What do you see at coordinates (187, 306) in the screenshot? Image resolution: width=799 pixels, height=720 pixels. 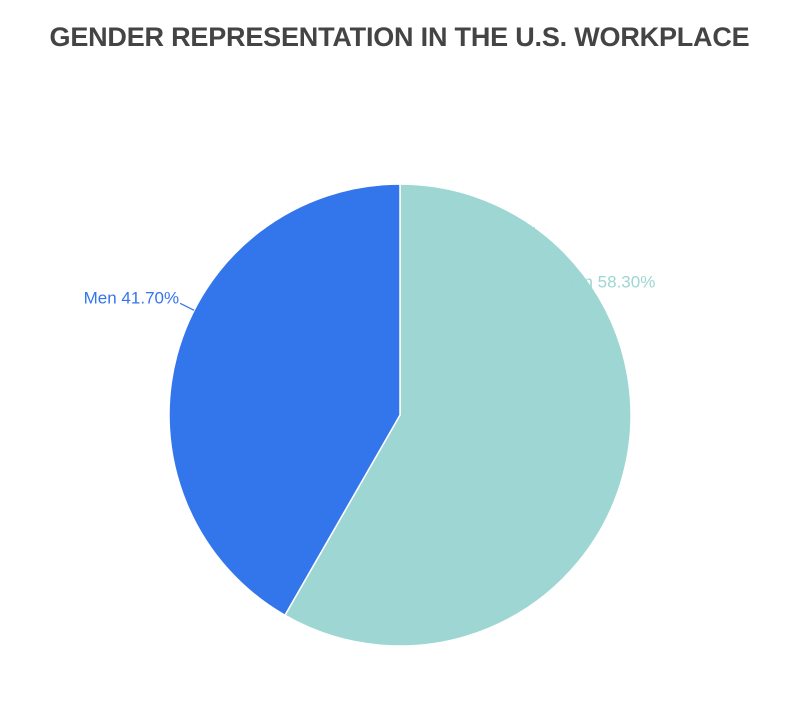 I see `leader-line-men` at bounding box center [187, 306].